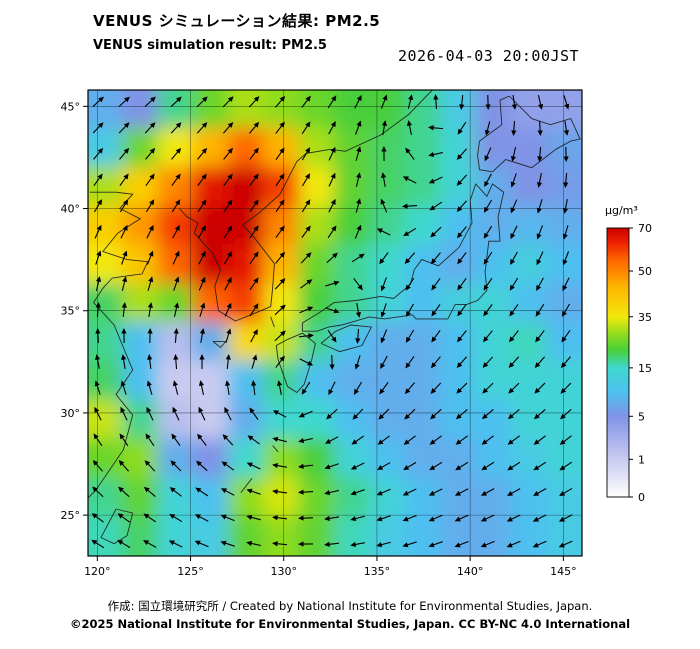 This screenshot has height=649, width=700. Describe the element at coordinates (618, 362) in the screenshot. I see `colorbar-gradient` at that location.